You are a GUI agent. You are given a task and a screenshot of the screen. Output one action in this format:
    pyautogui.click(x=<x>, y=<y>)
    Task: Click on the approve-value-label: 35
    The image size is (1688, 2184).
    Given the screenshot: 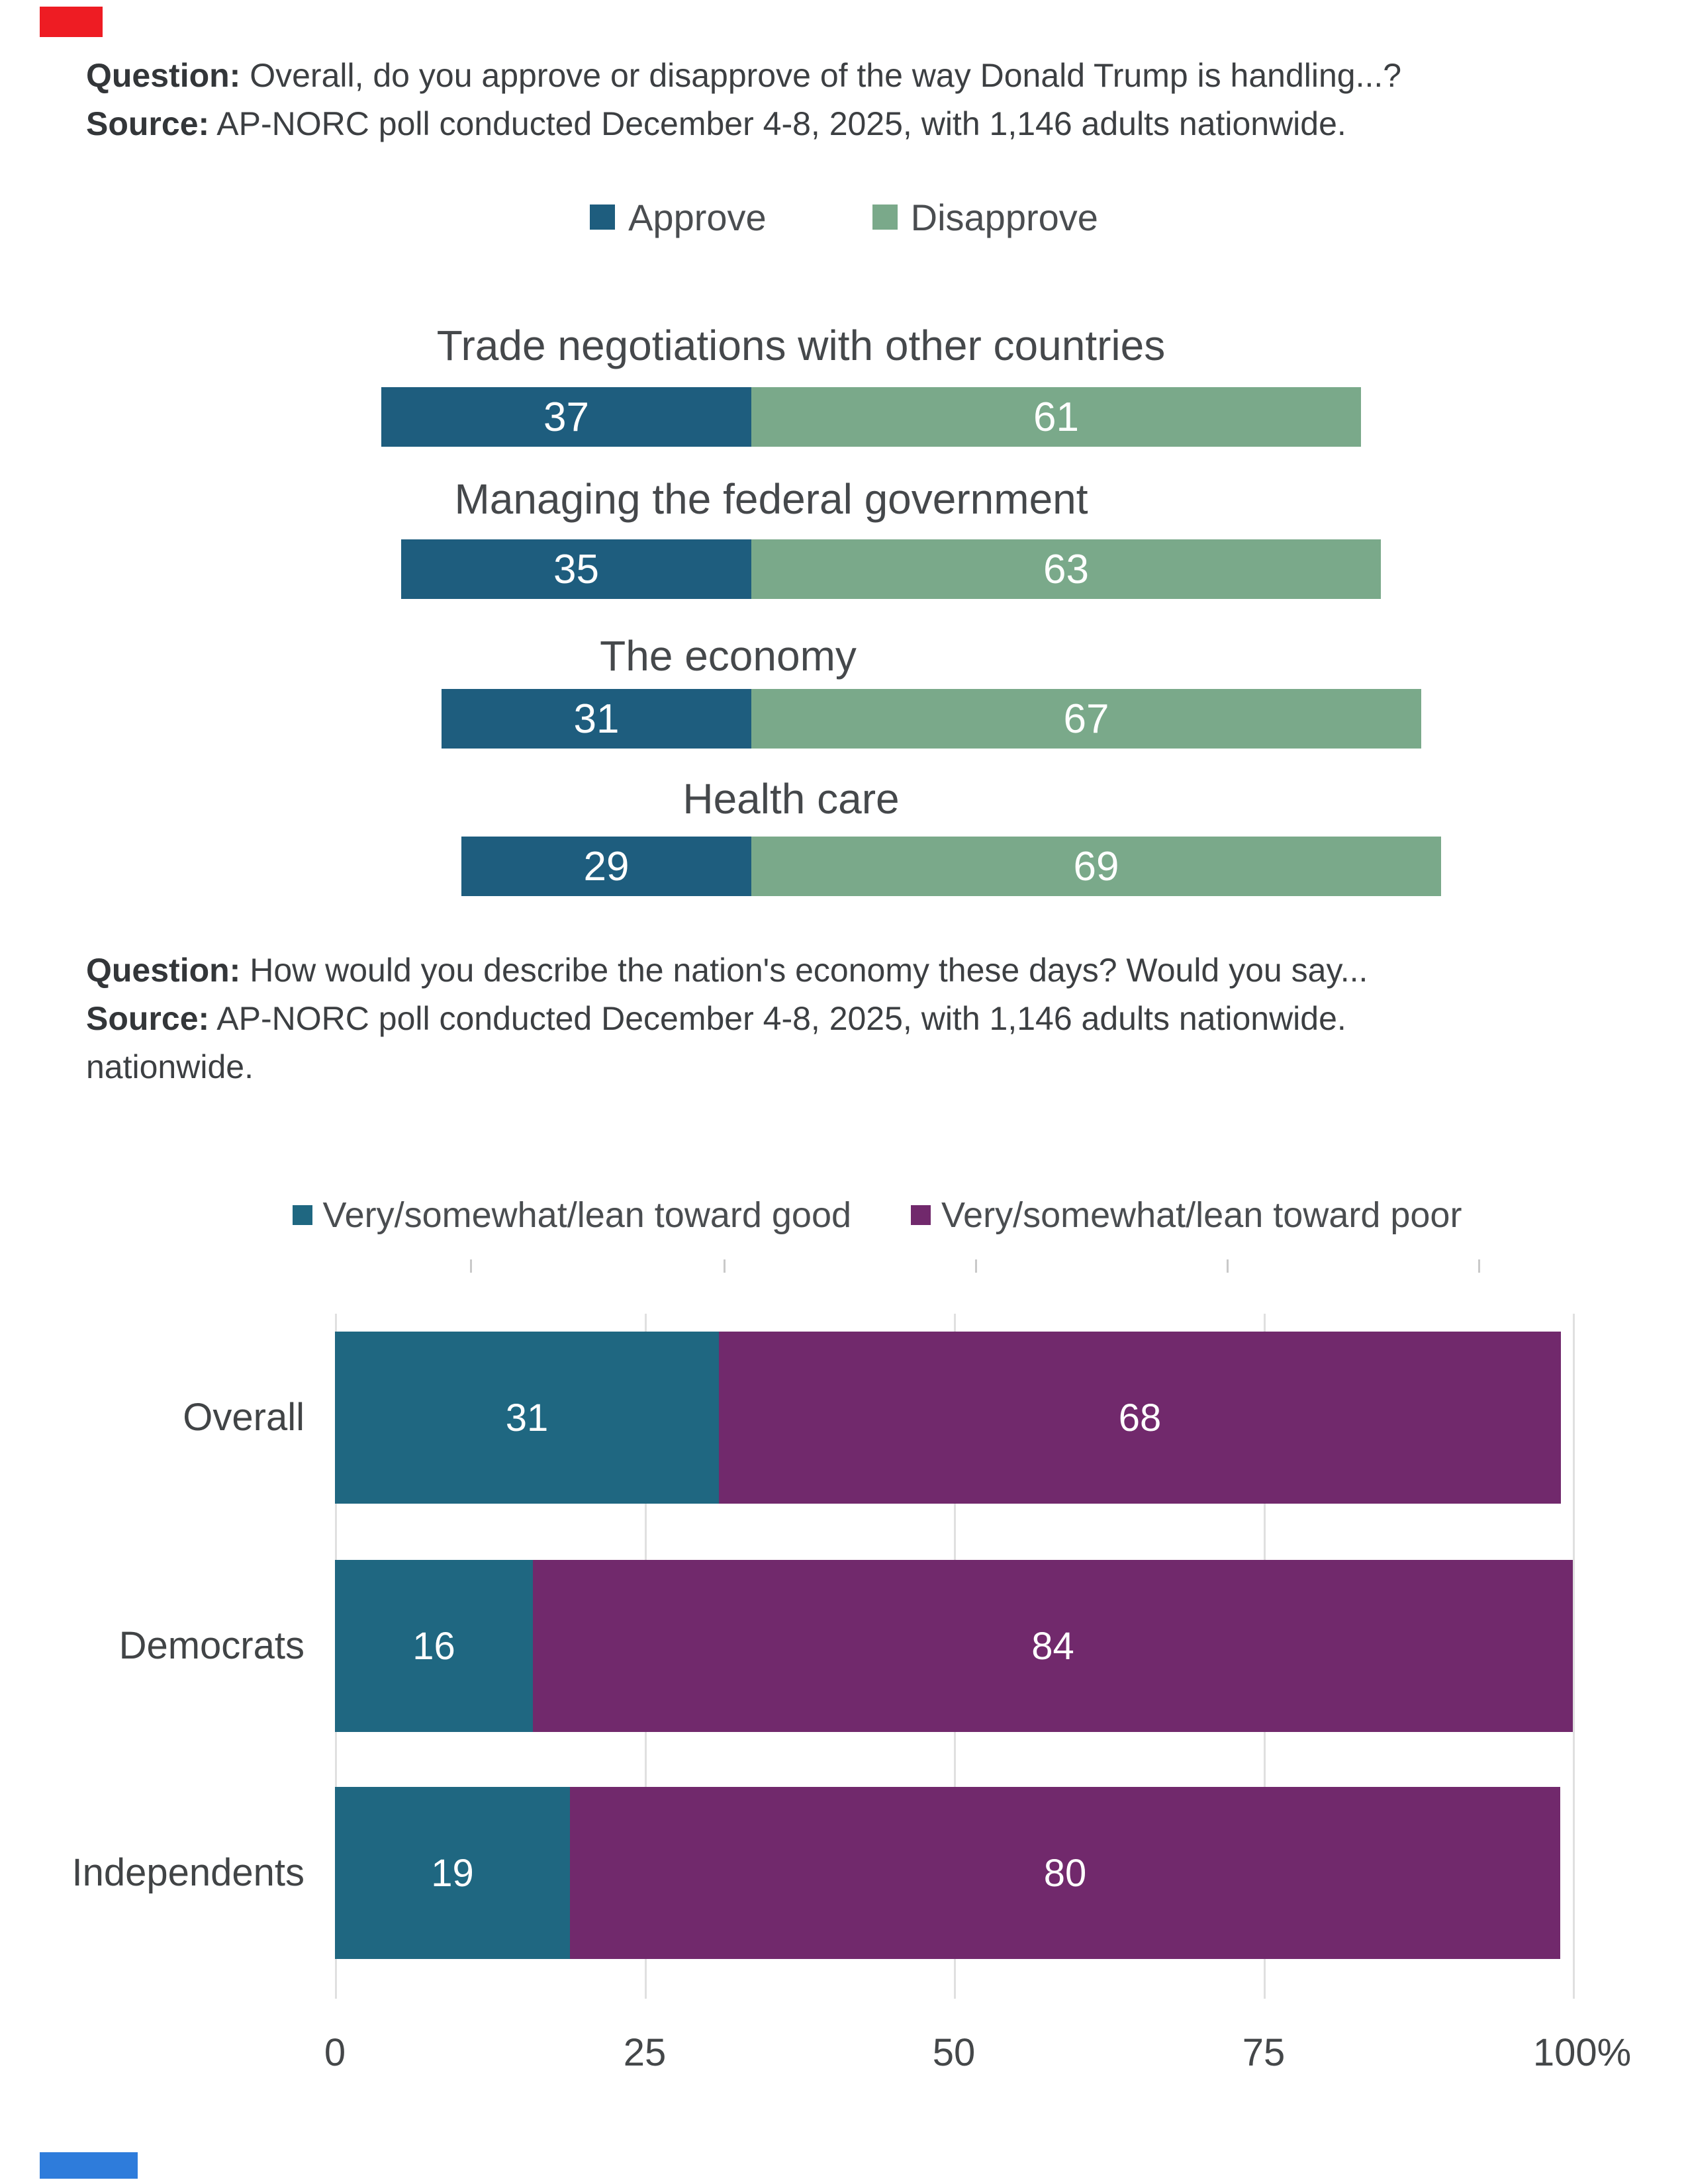 What is the action you would take?
    pyautogui.click(x=576, y=569)
    